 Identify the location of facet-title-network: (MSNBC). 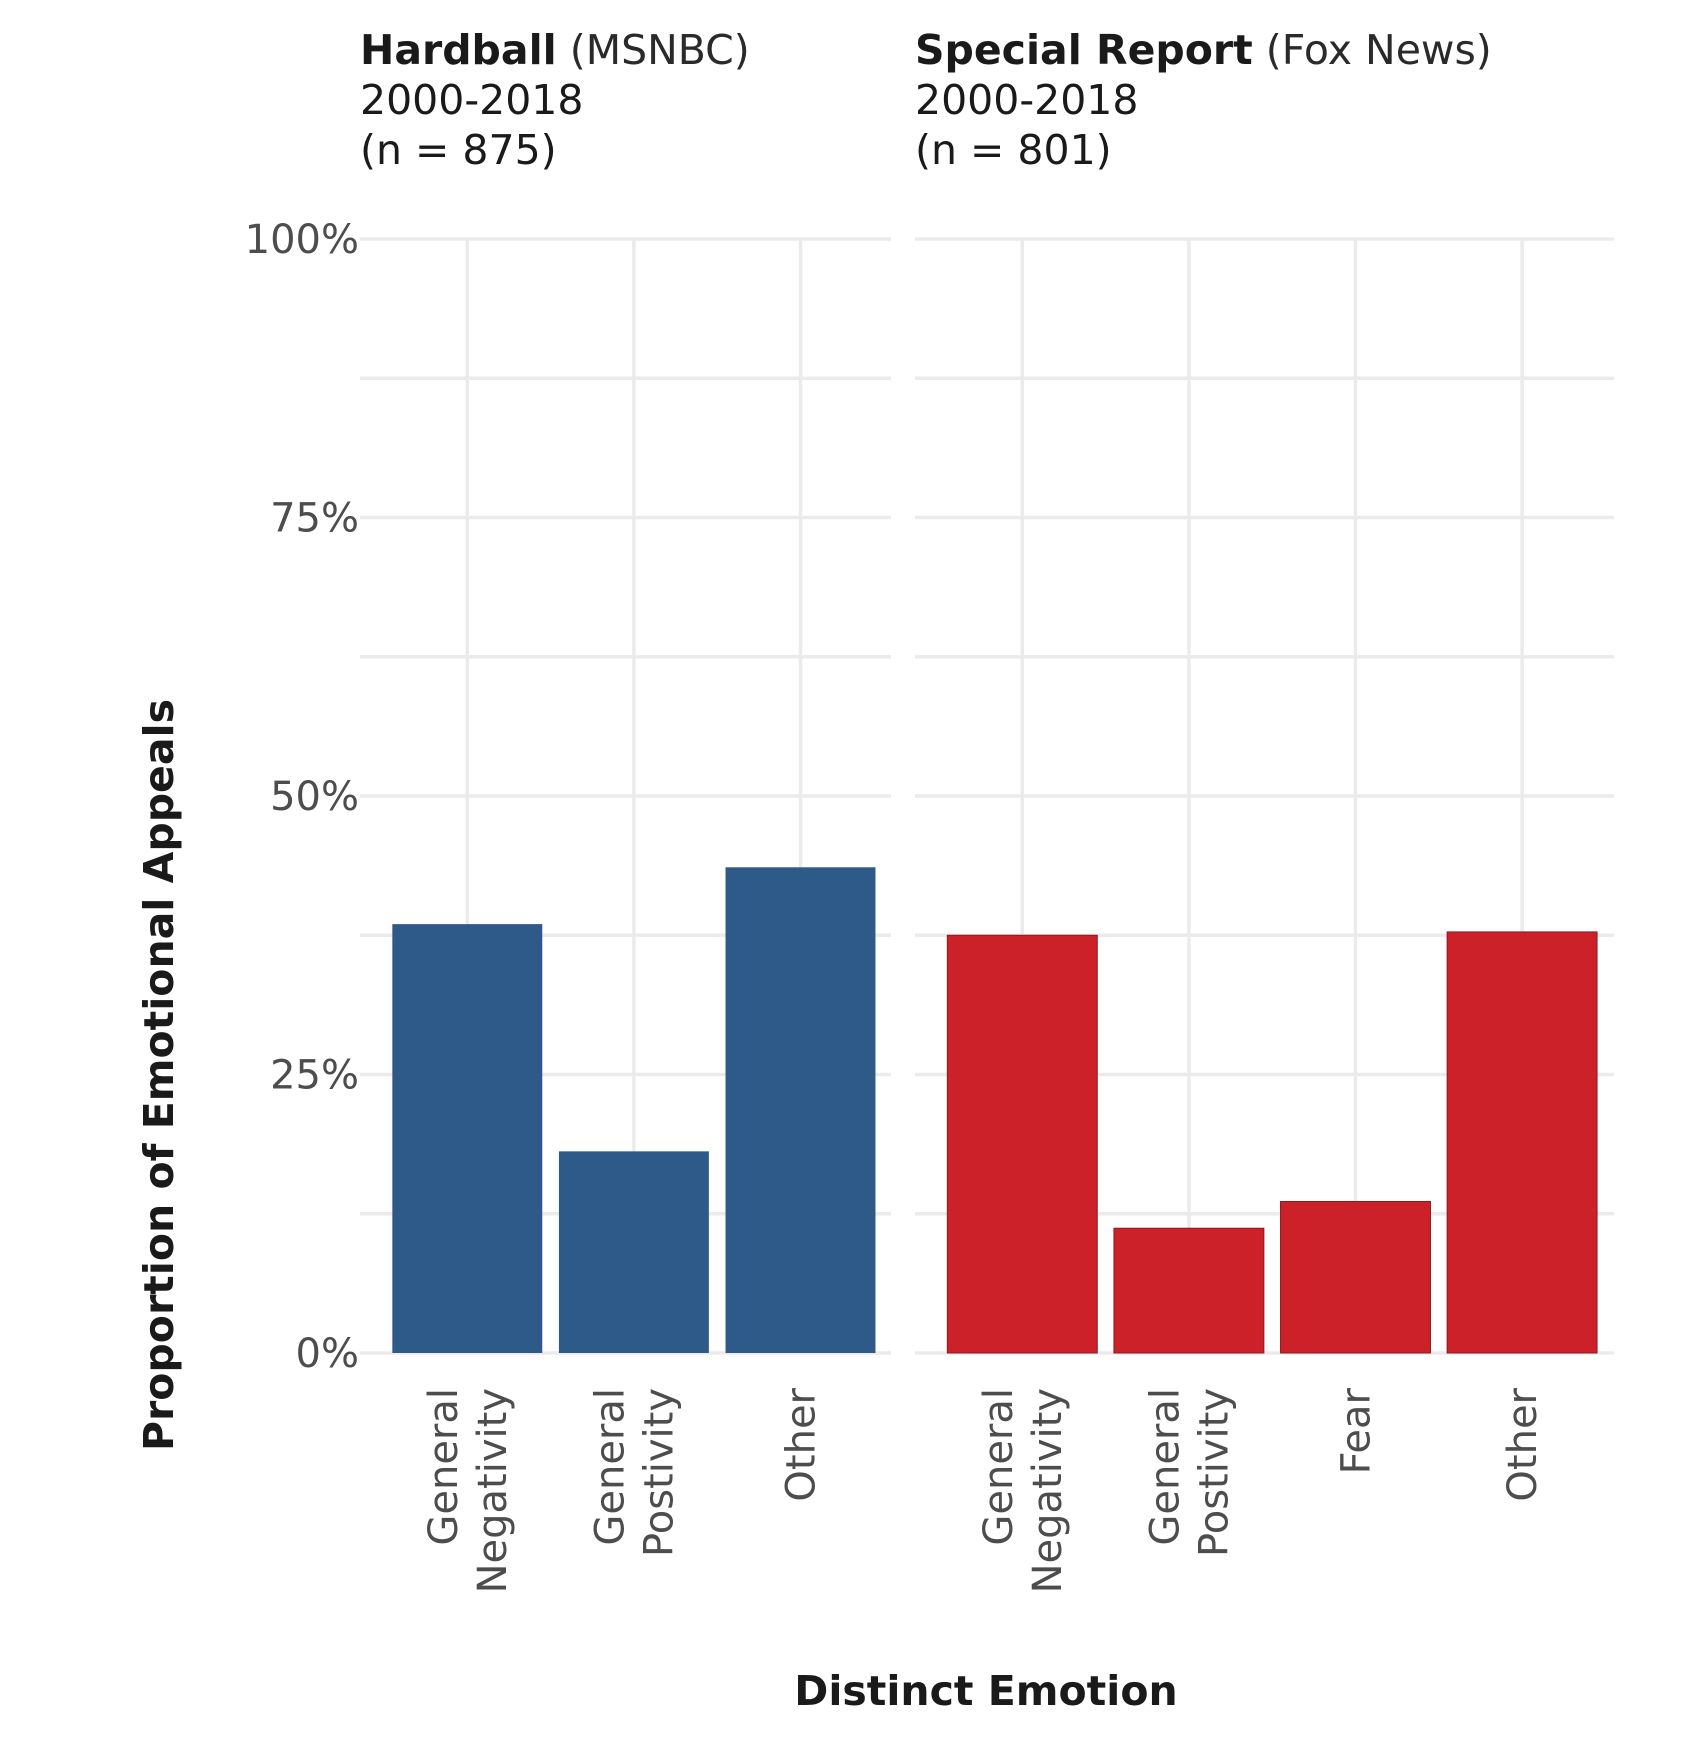
(653, 50).